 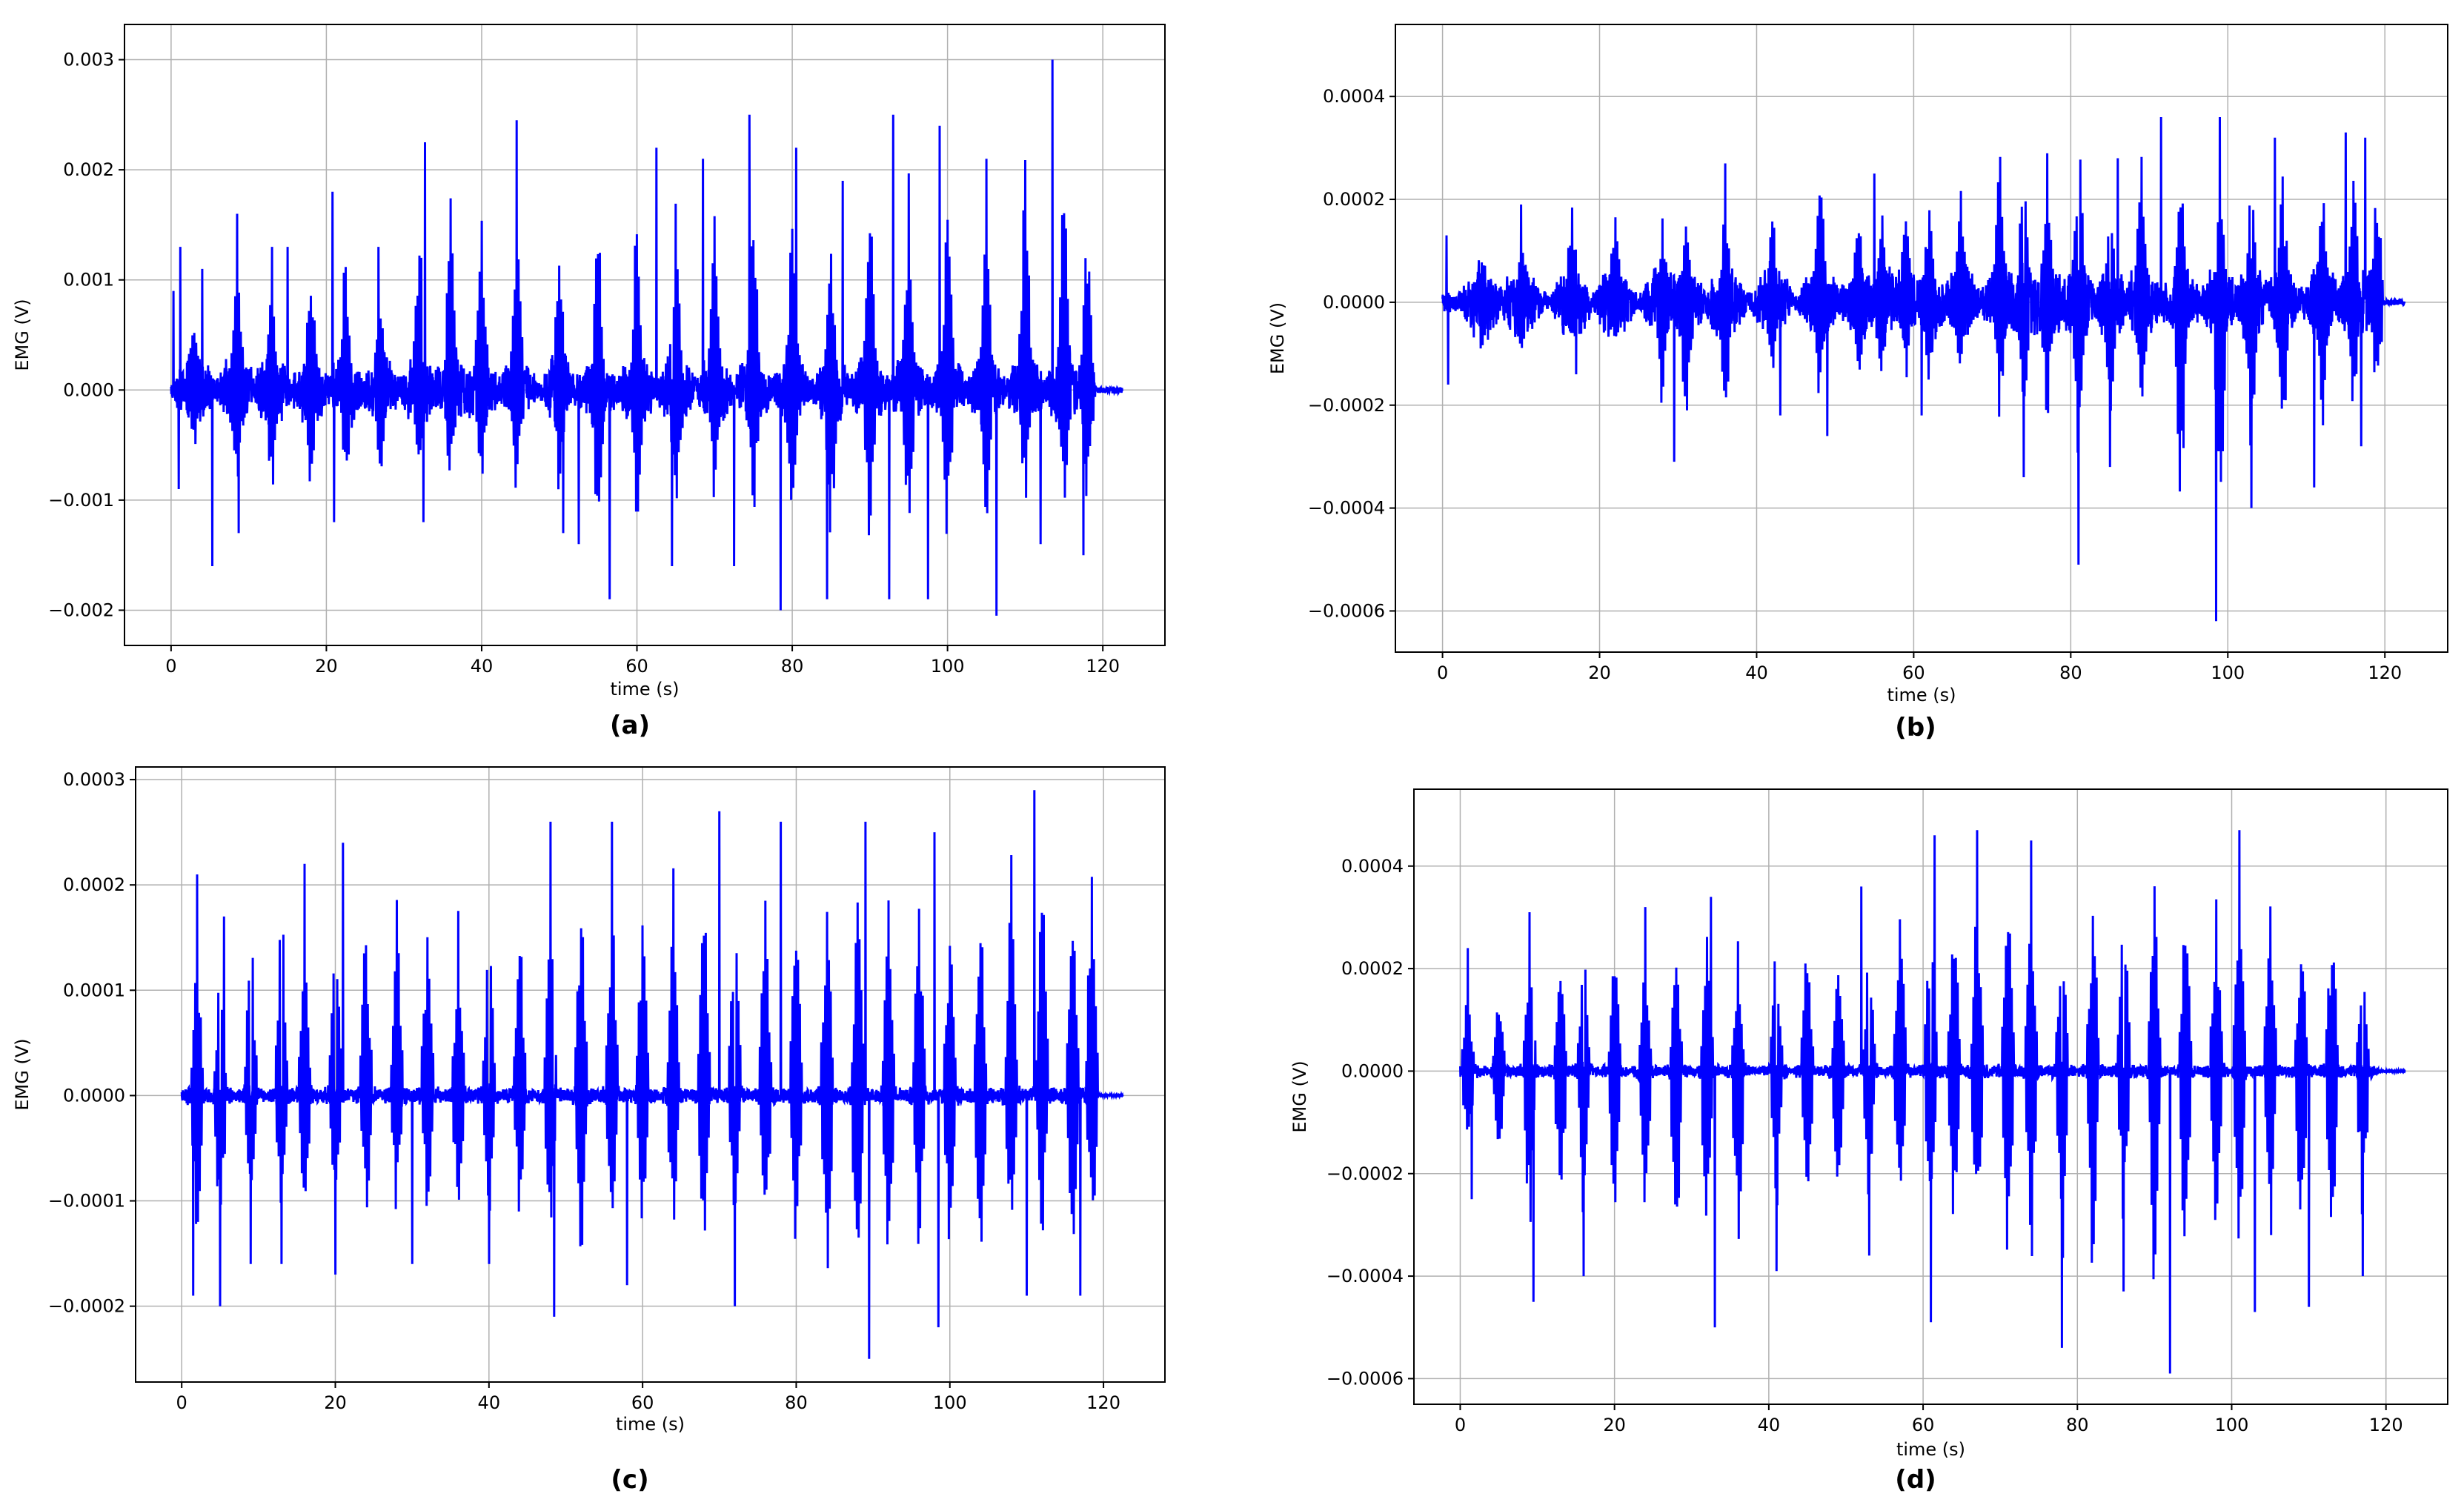 What do you see at coordinates (86, 1201) in the screenshot?
I see `y-tick-label: −0.0001` at bounding box center [86, 1201].